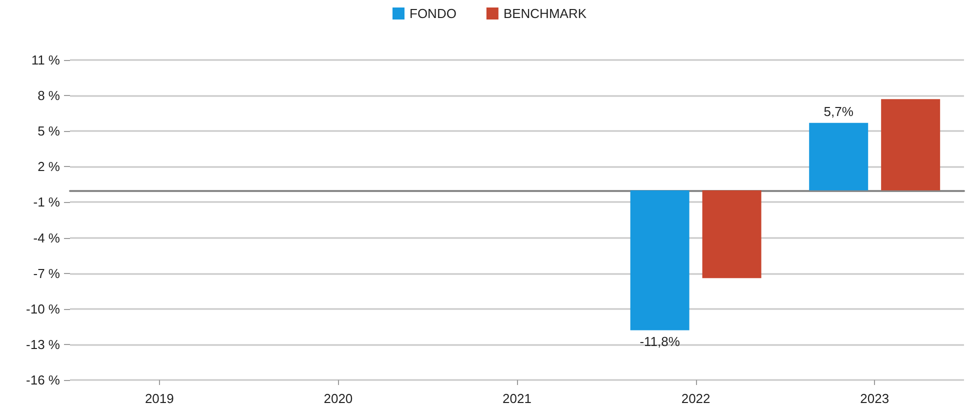 This screenshot has height=414, width=979. What do you see at coordinates (46, 273) in the screenshot?
I see `y-tick-label: -7 %` at bounding box center [46, 273].